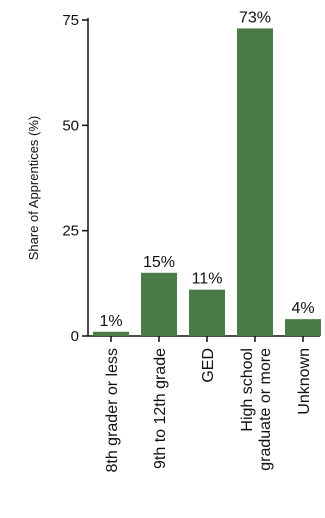 The image size is (325, 518). Describe the element at coordinates (265, 409) in the screenshot. I see `category-label-3-line-1: graduate or more` at that location.